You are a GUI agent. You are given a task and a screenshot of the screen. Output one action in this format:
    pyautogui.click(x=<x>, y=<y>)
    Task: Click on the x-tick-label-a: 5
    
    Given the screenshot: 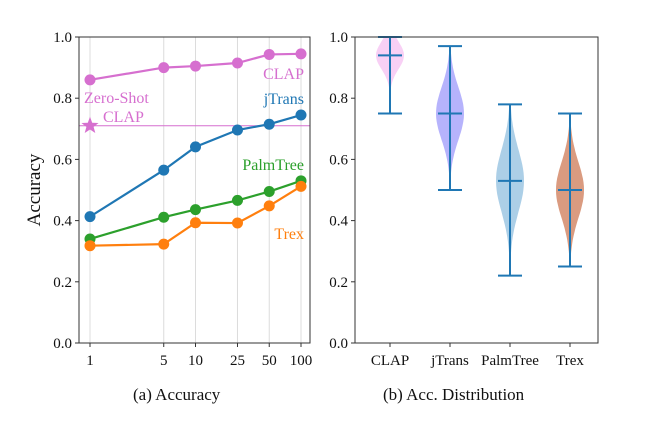 What is the action you would take?
    pyautogui.click(x=164, y=361)
    